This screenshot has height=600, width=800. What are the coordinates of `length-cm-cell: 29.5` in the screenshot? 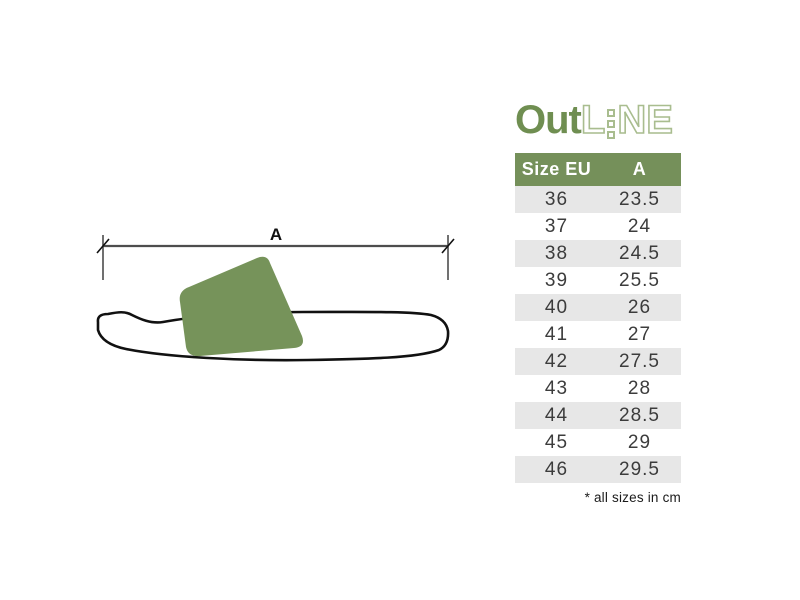 It's located at (639, 469).